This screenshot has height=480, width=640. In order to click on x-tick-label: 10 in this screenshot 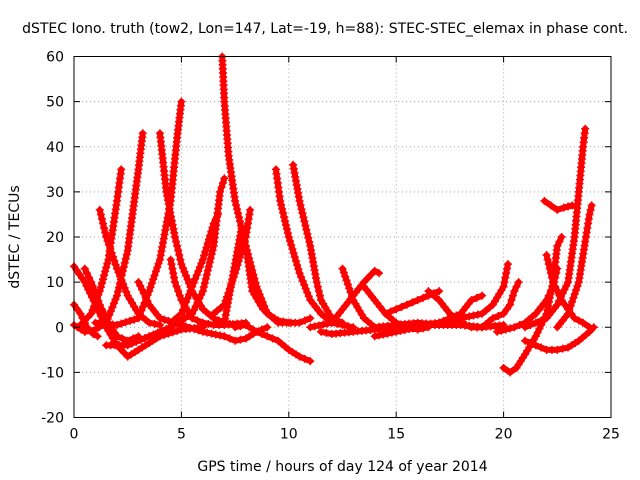, I will do `click(289, 435)`.